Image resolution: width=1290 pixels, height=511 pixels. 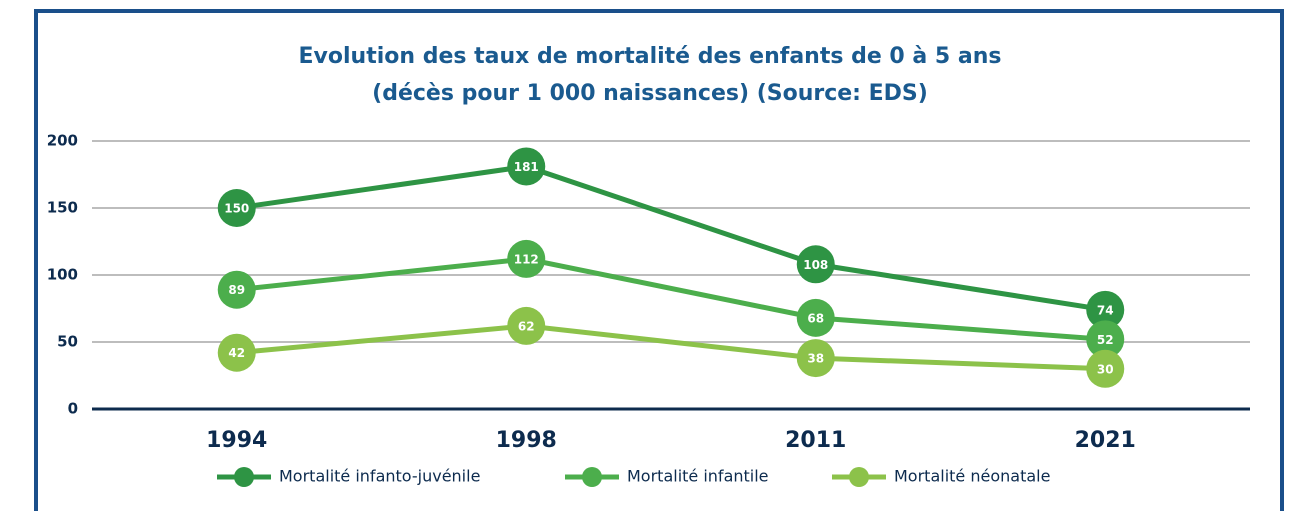 I want to click on x-tick-label: 1994, so click(x=236, y=440).